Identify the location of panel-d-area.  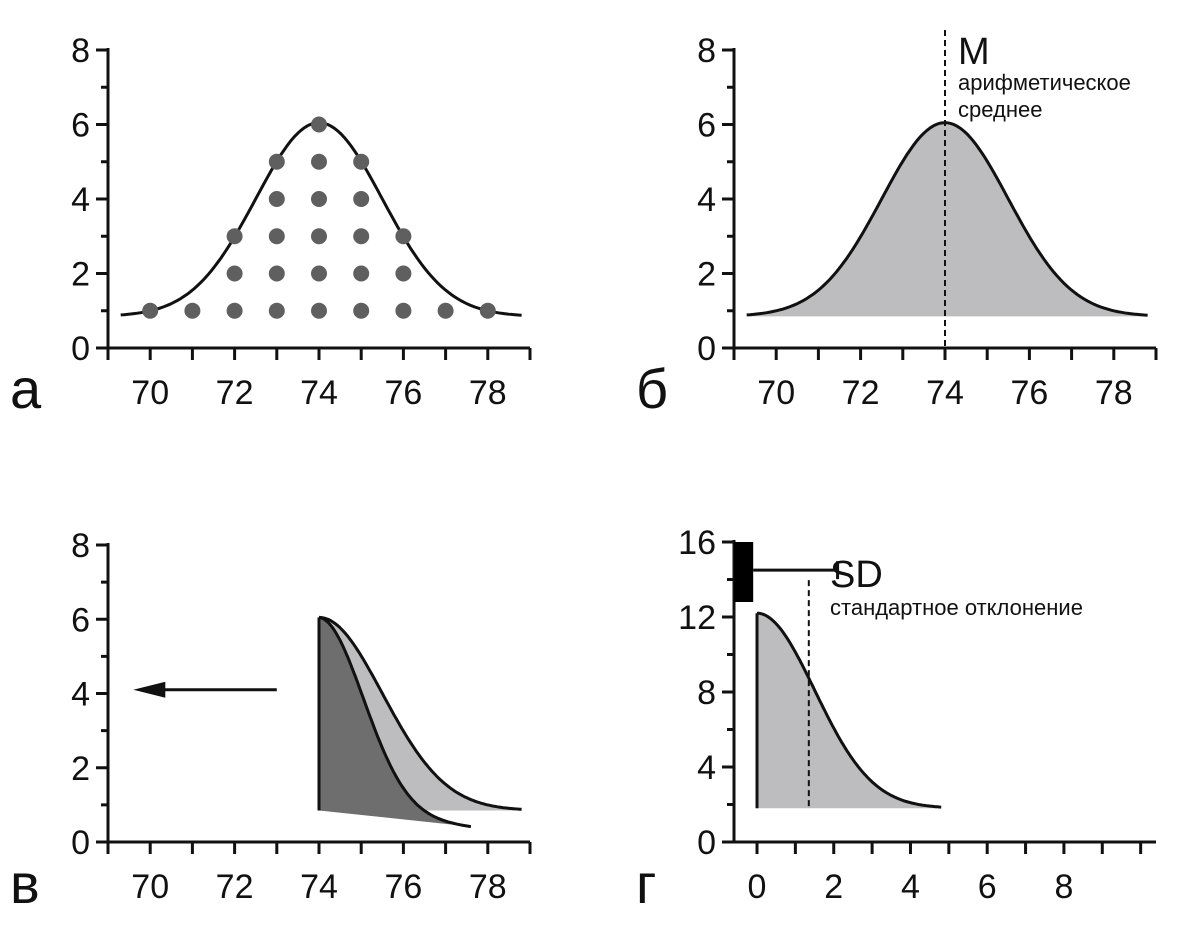
(849, 711).